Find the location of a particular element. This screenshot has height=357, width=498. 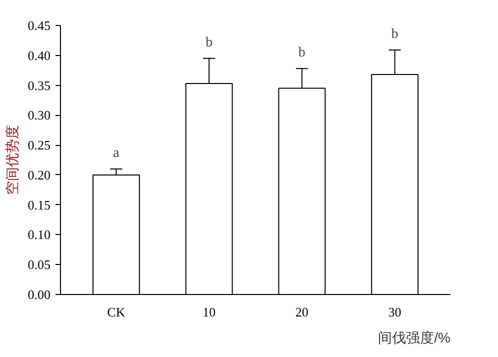

x-tick-label: 30 is located at coordinates (395, 312).